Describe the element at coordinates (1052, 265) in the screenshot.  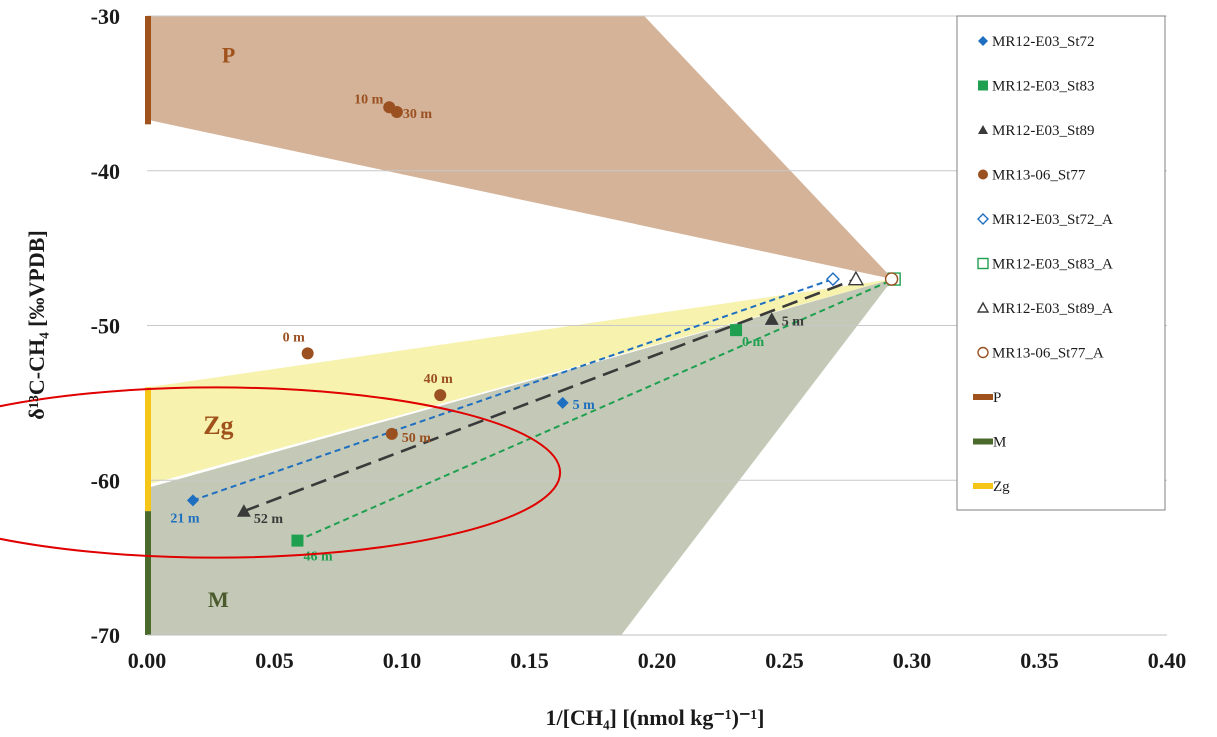
I see `legend-label: MR12-E03_St83_A` at that location.